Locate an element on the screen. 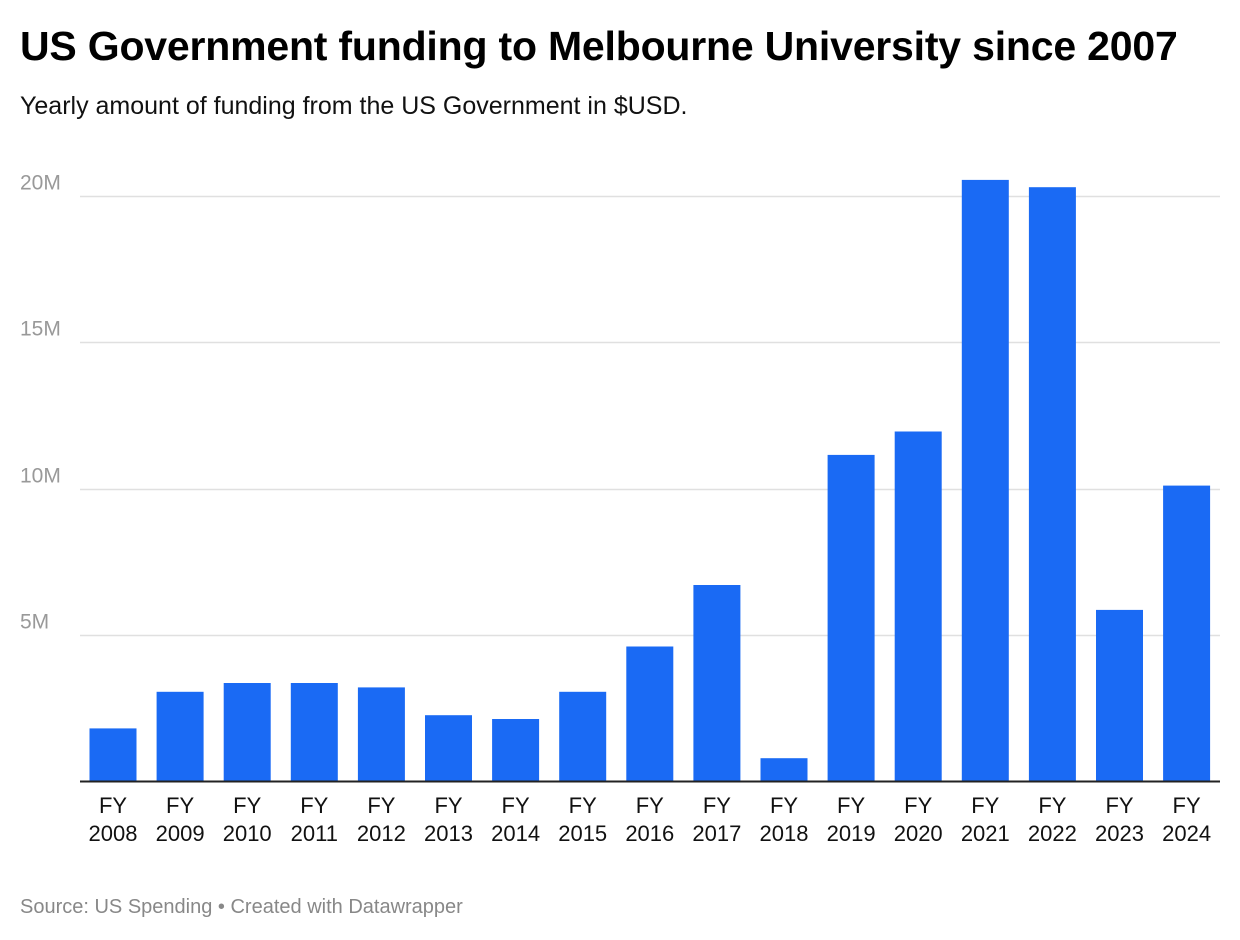 This screenshot has width=1240, height=940. x-tick-label-line: 2024 is located at coordinates (1186, 833).